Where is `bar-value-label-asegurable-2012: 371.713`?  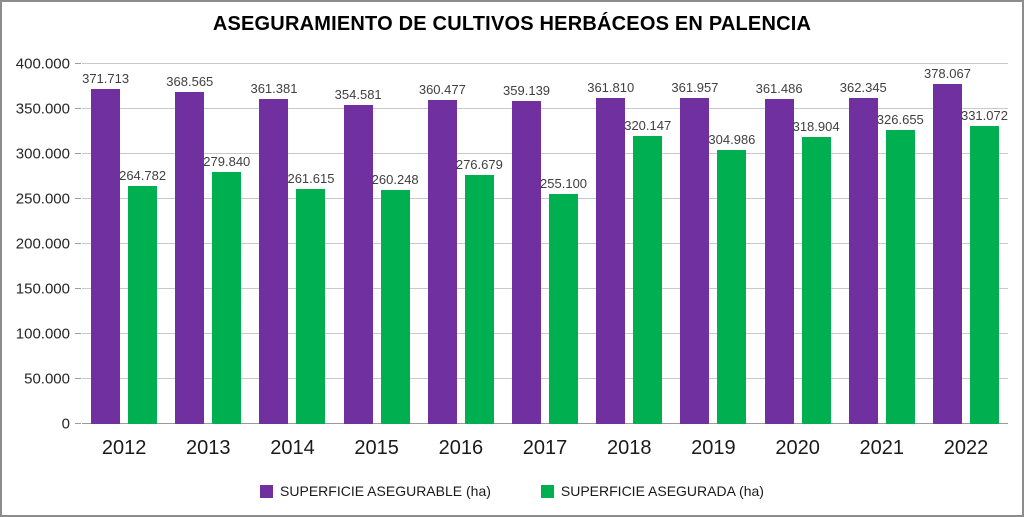
bar-value-label-asegurable-2012: 371.713 is located at coordinates (106, 79).